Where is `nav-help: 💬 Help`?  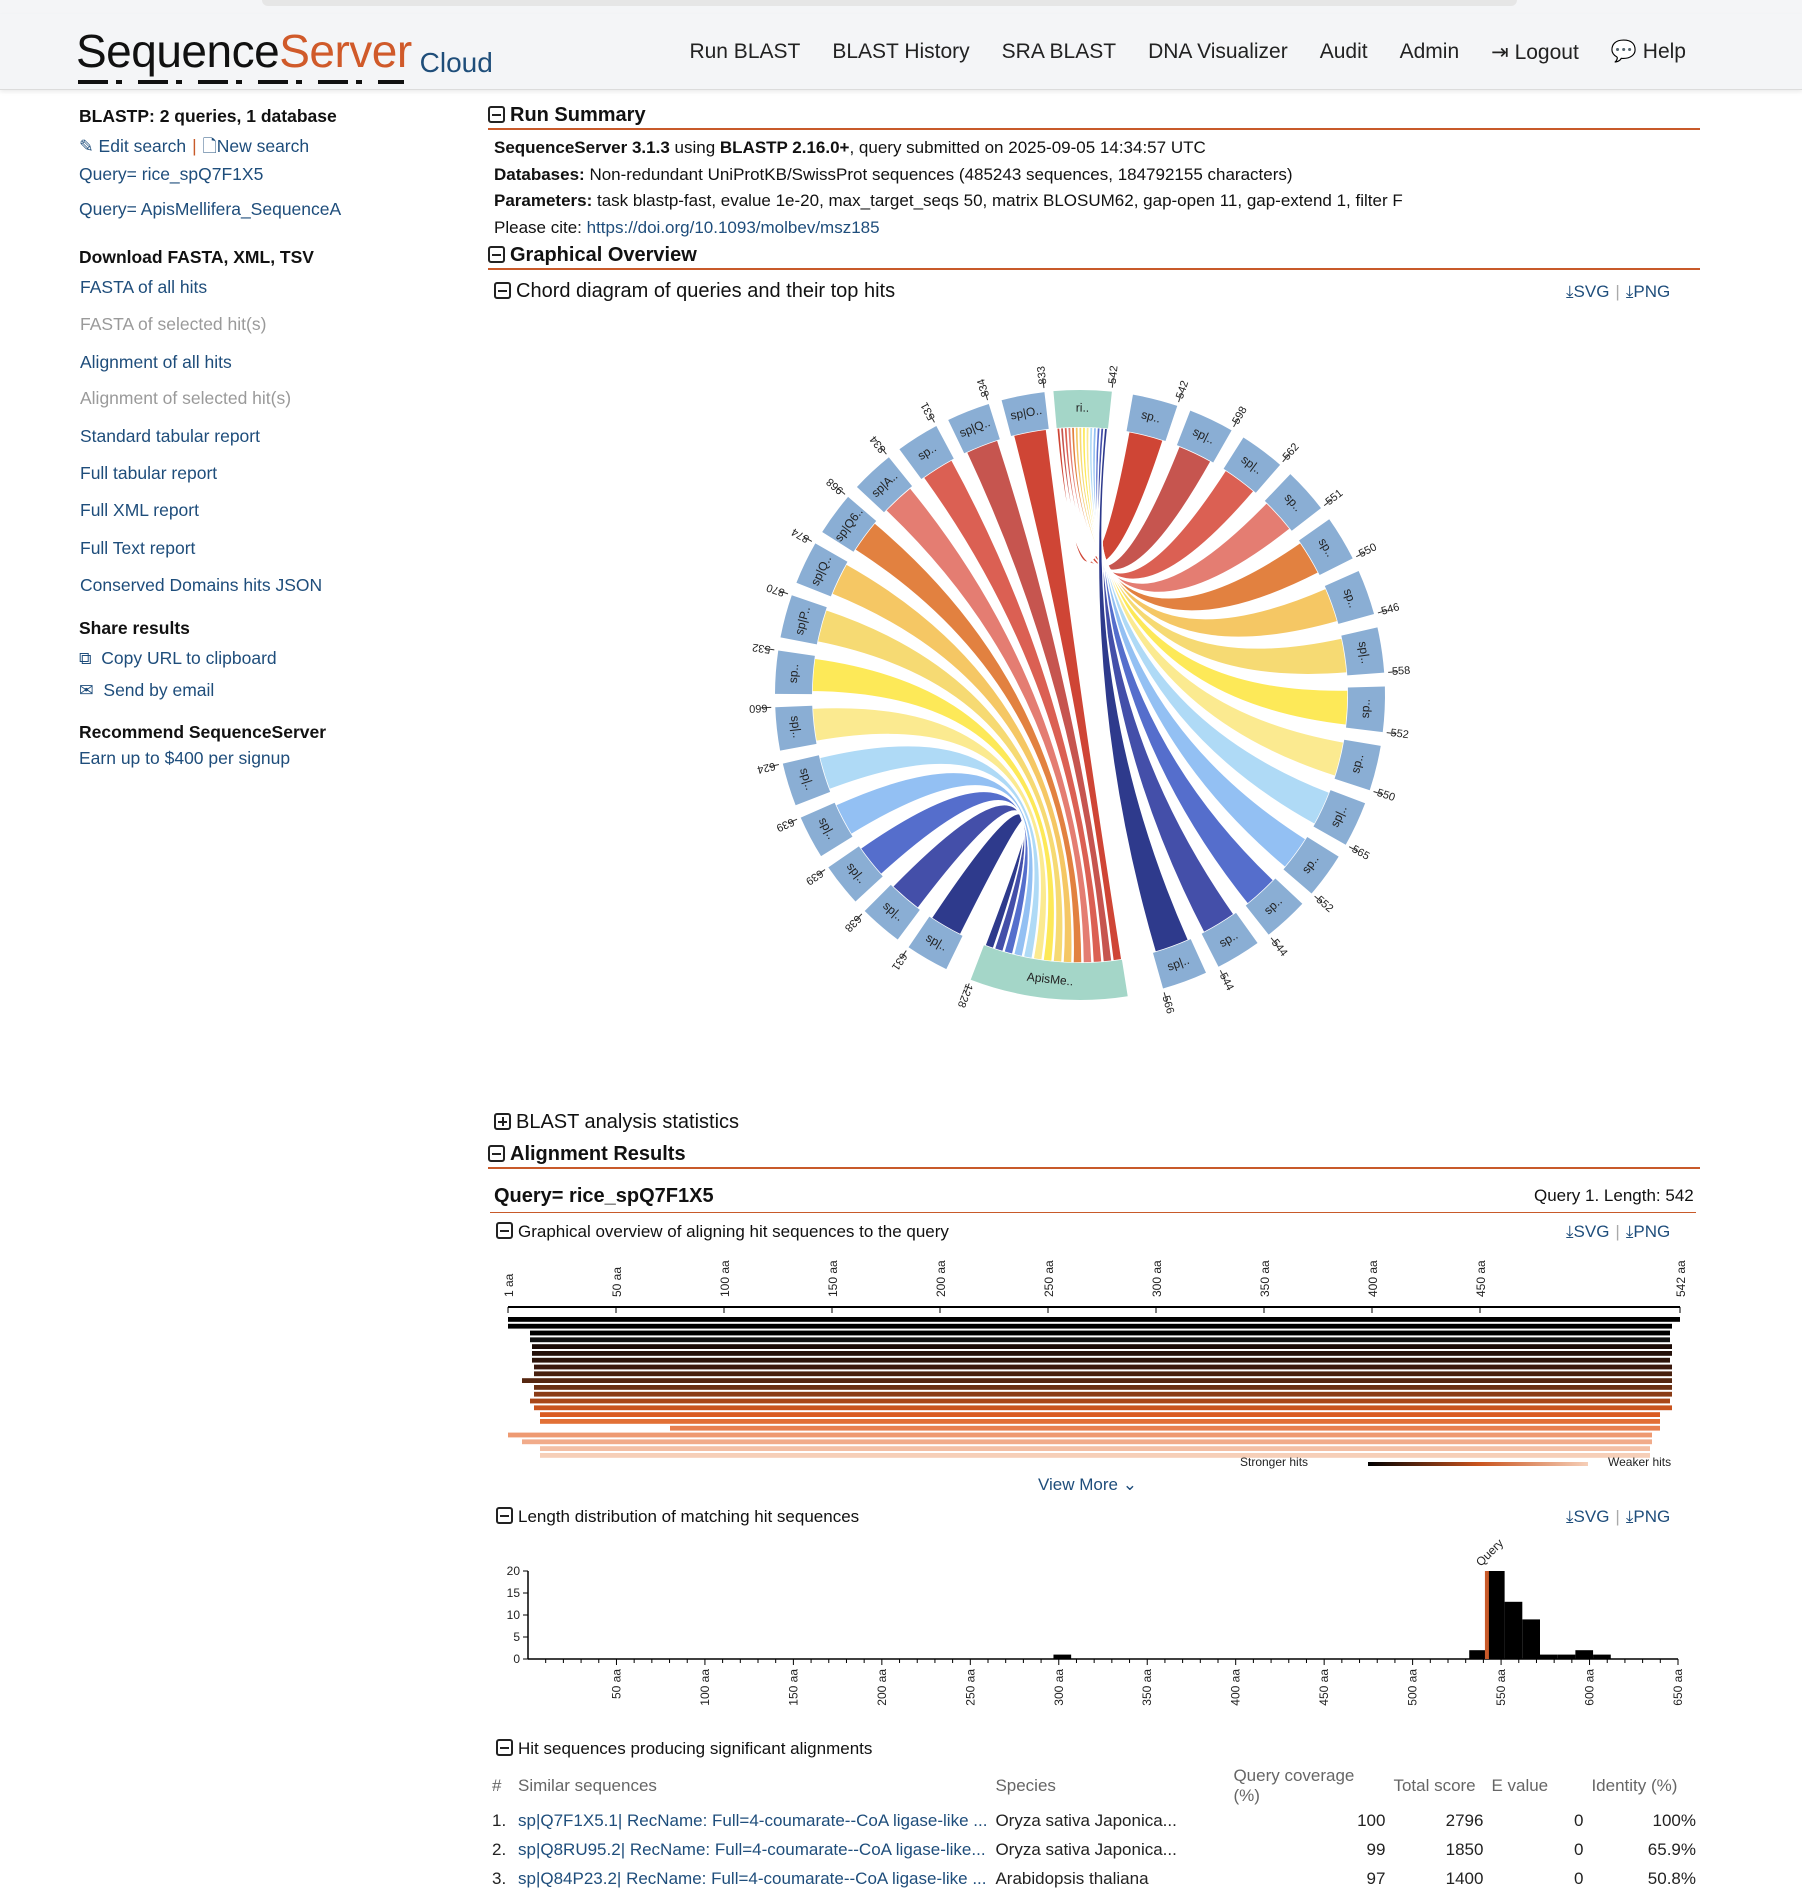
nav-help: 💬 Help is located at coordinates (1648, 52).